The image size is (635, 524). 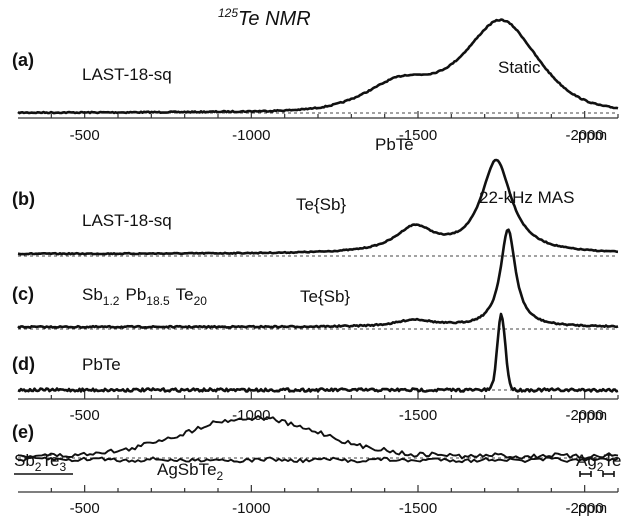 I want to click on panel-b-sample-label: LAST-18-sq, so click(x=127, y=220).